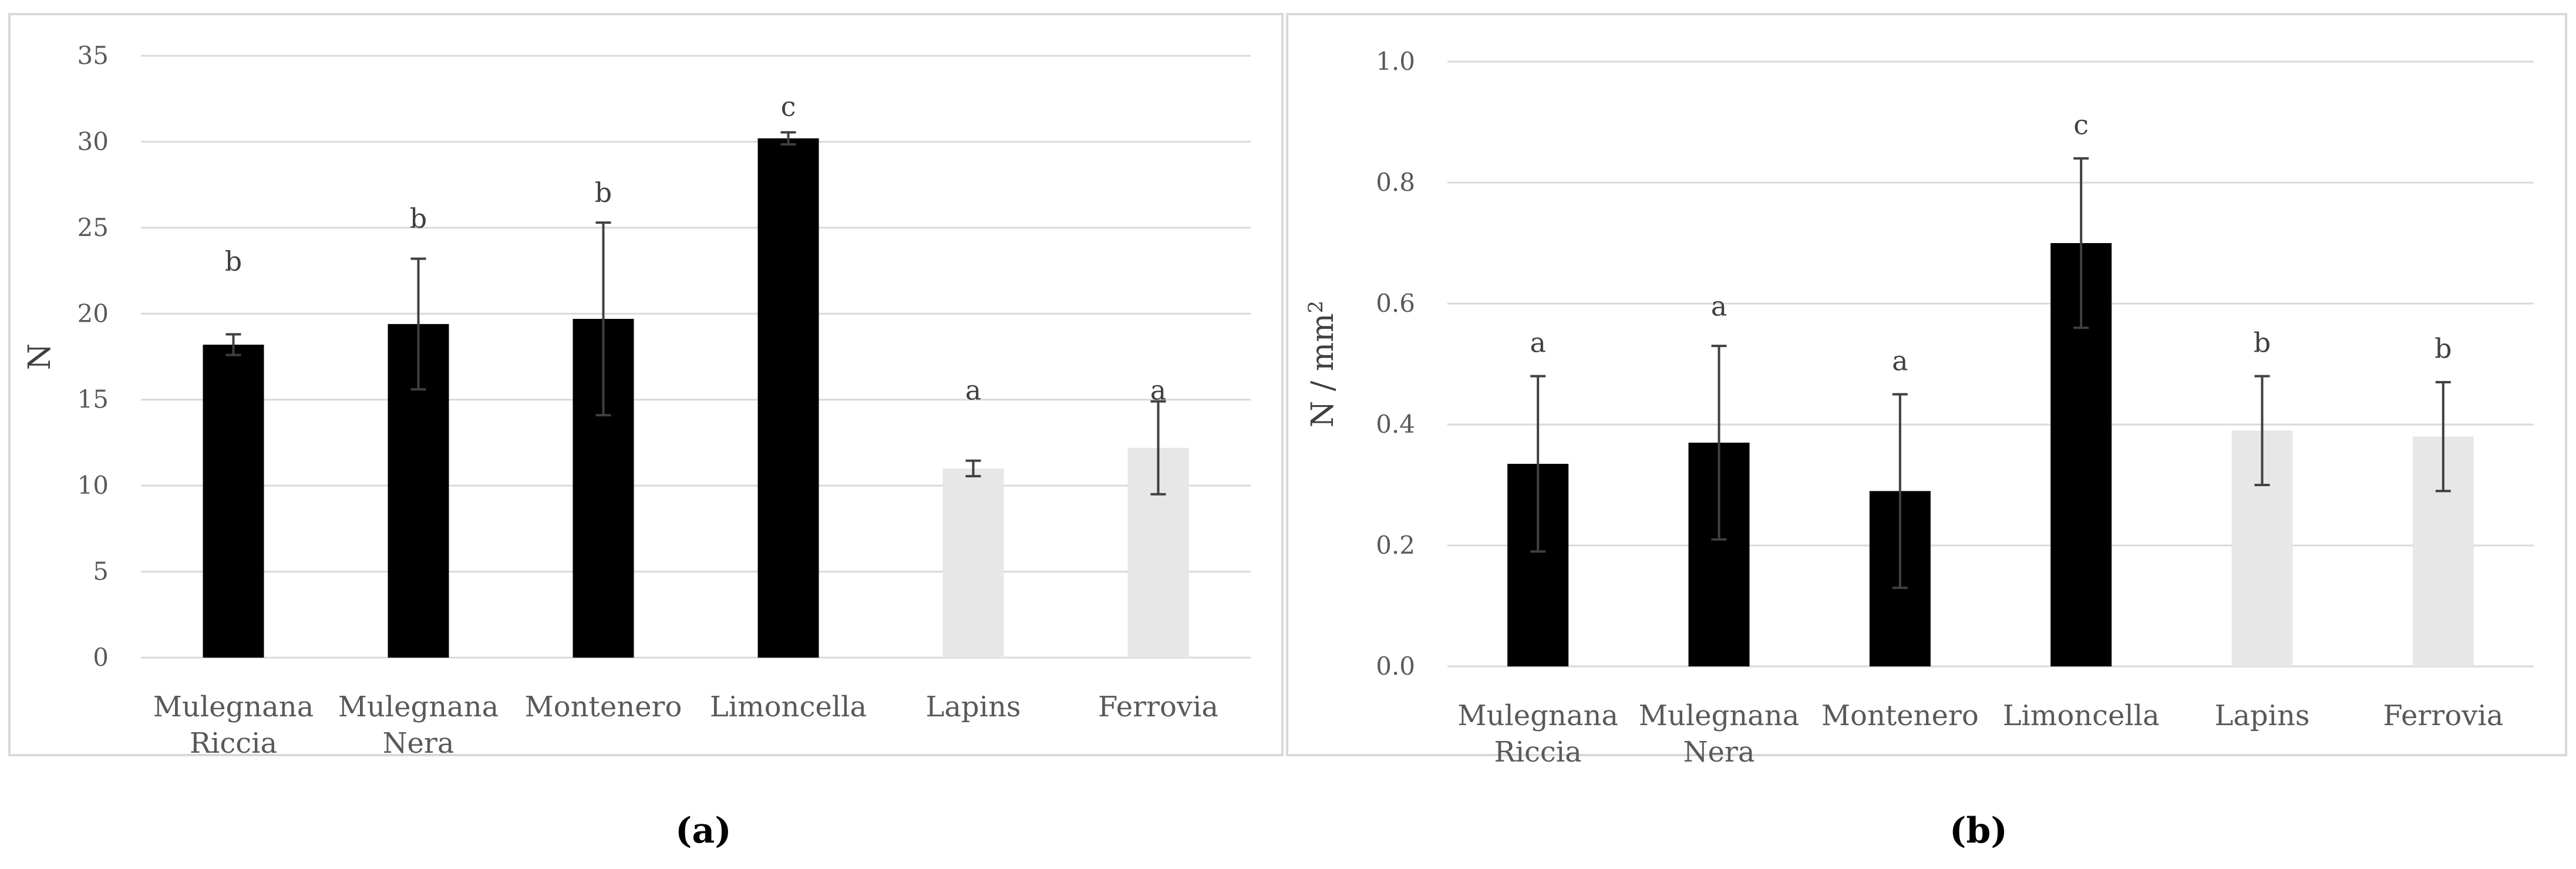 The height and width of the screenshot is (869, 2576). What do you see at coordinates (418, 744) in the screenshot?
I see `category-label-line-a-1-1: Nera` at bounding box center [418, 744].